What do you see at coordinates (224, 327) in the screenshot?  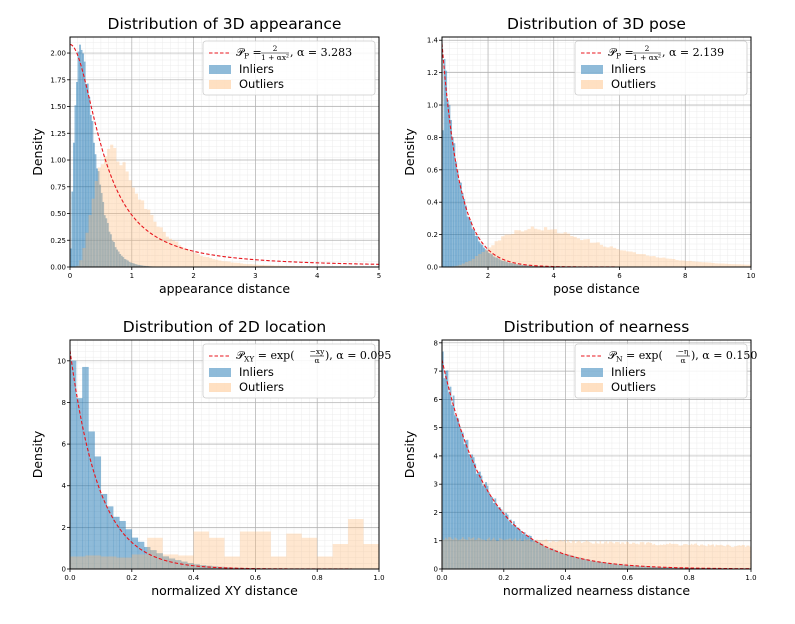 I see `chart-title: Distribution of 2D location` at bounding box center [224, 327].